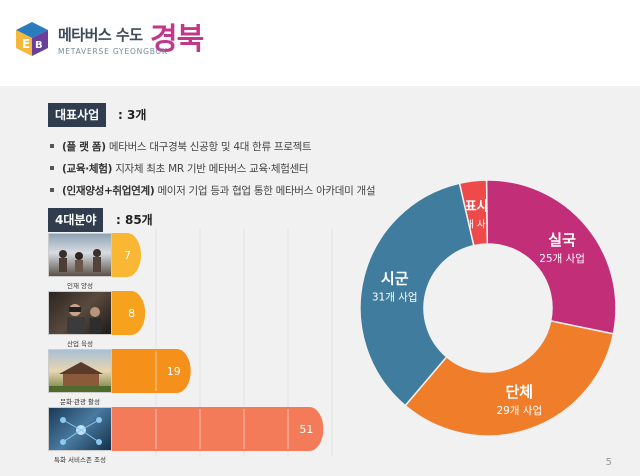 Image resolution: width=640 pixels, height=476 pixels. I want to click on bullet-item: (플 랫 폼) 메타버스 대구경북 신공항 및 4대 한류 프로젝트, so click(181, 146).